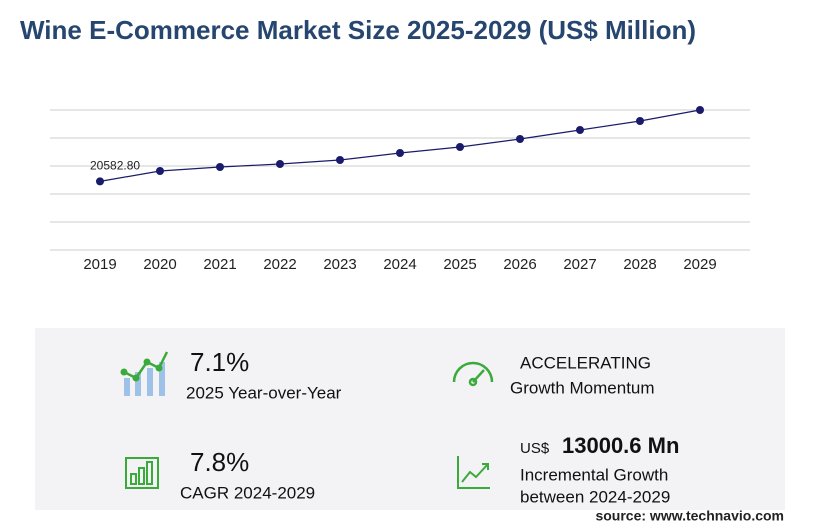 This screenshot has width=816, height=528. I want to click on stat-value: 7.8%, so click(219, 462).